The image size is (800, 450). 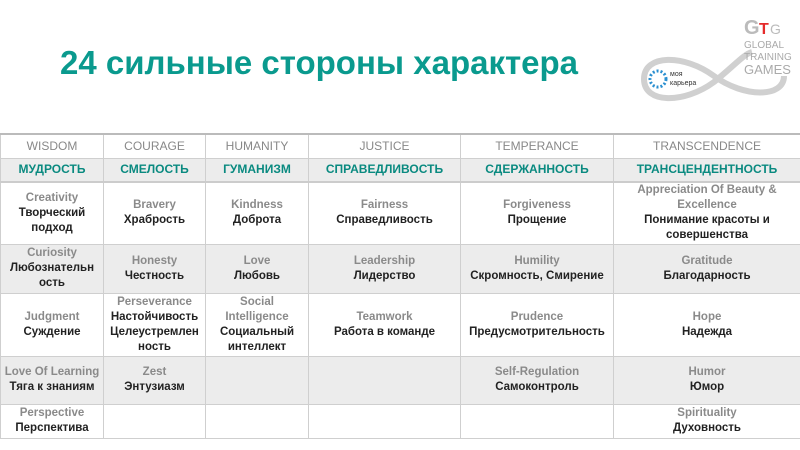 What do you see at coordinates (257, 213) in the screenshot?
I see `strength-cell: Kindness Доброта` at bounding box center [257, 213].